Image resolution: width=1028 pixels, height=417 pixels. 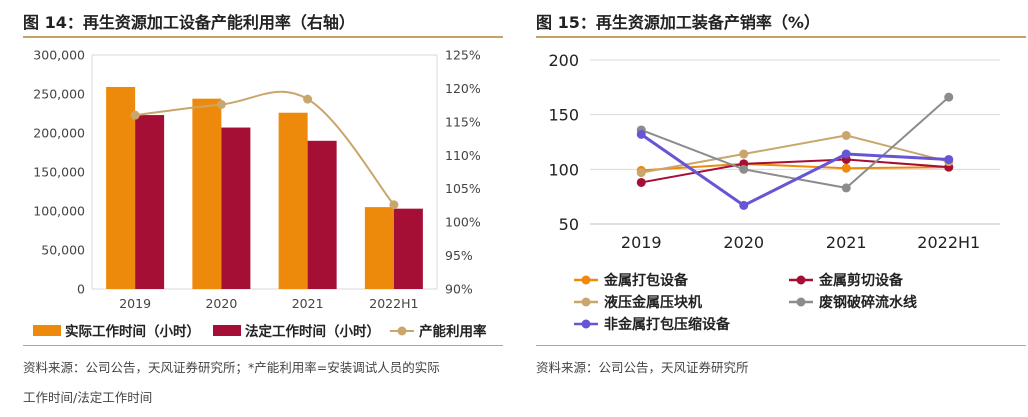 I want to click on left-axis-tick-label: 100,000, so click(x=59, y=211).